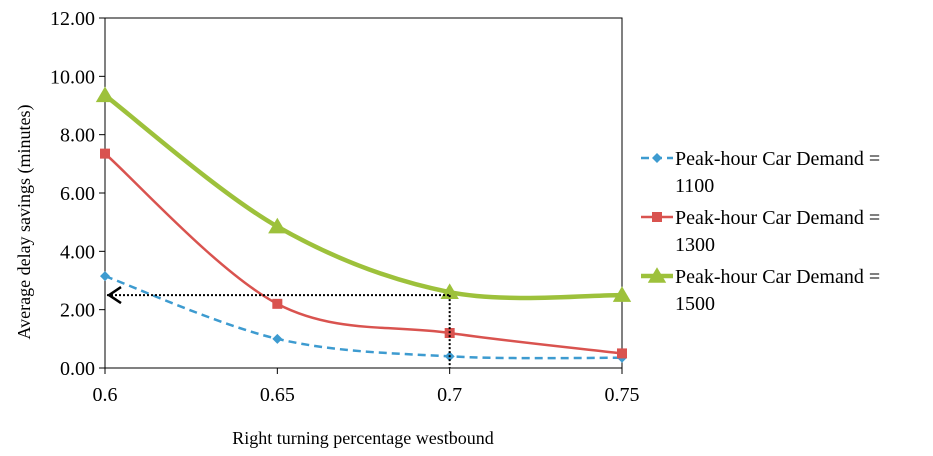 Image resolution: width=933 pixels, height=456 pixels. I want to click on x-axis: 0.6 0.65 0.7 0.75, so click(366, 387).